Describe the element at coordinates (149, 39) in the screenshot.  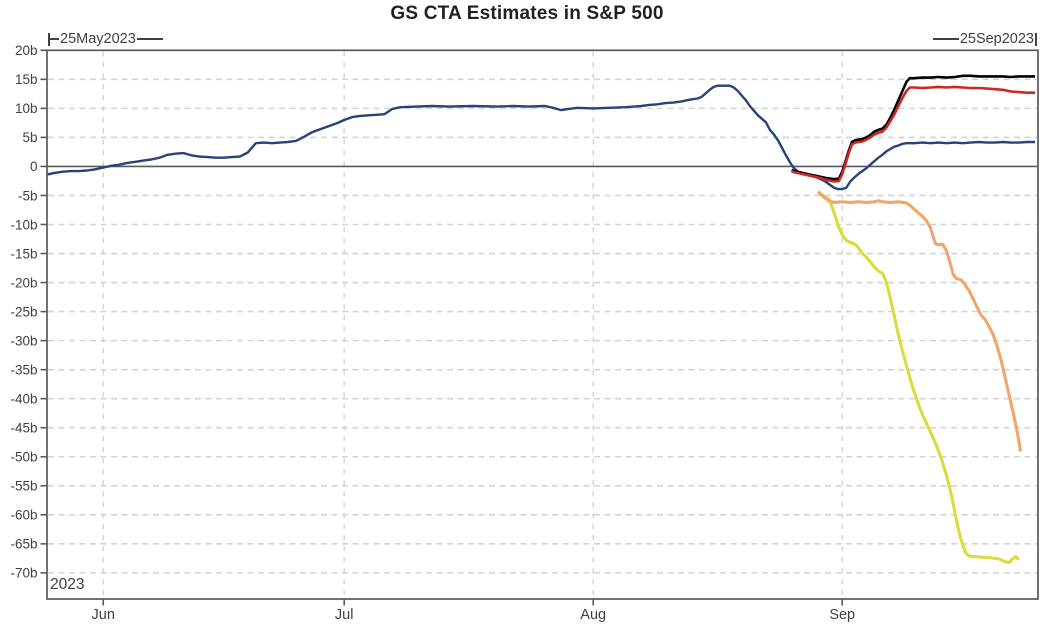
I see `range-start-dash-long` at that location.